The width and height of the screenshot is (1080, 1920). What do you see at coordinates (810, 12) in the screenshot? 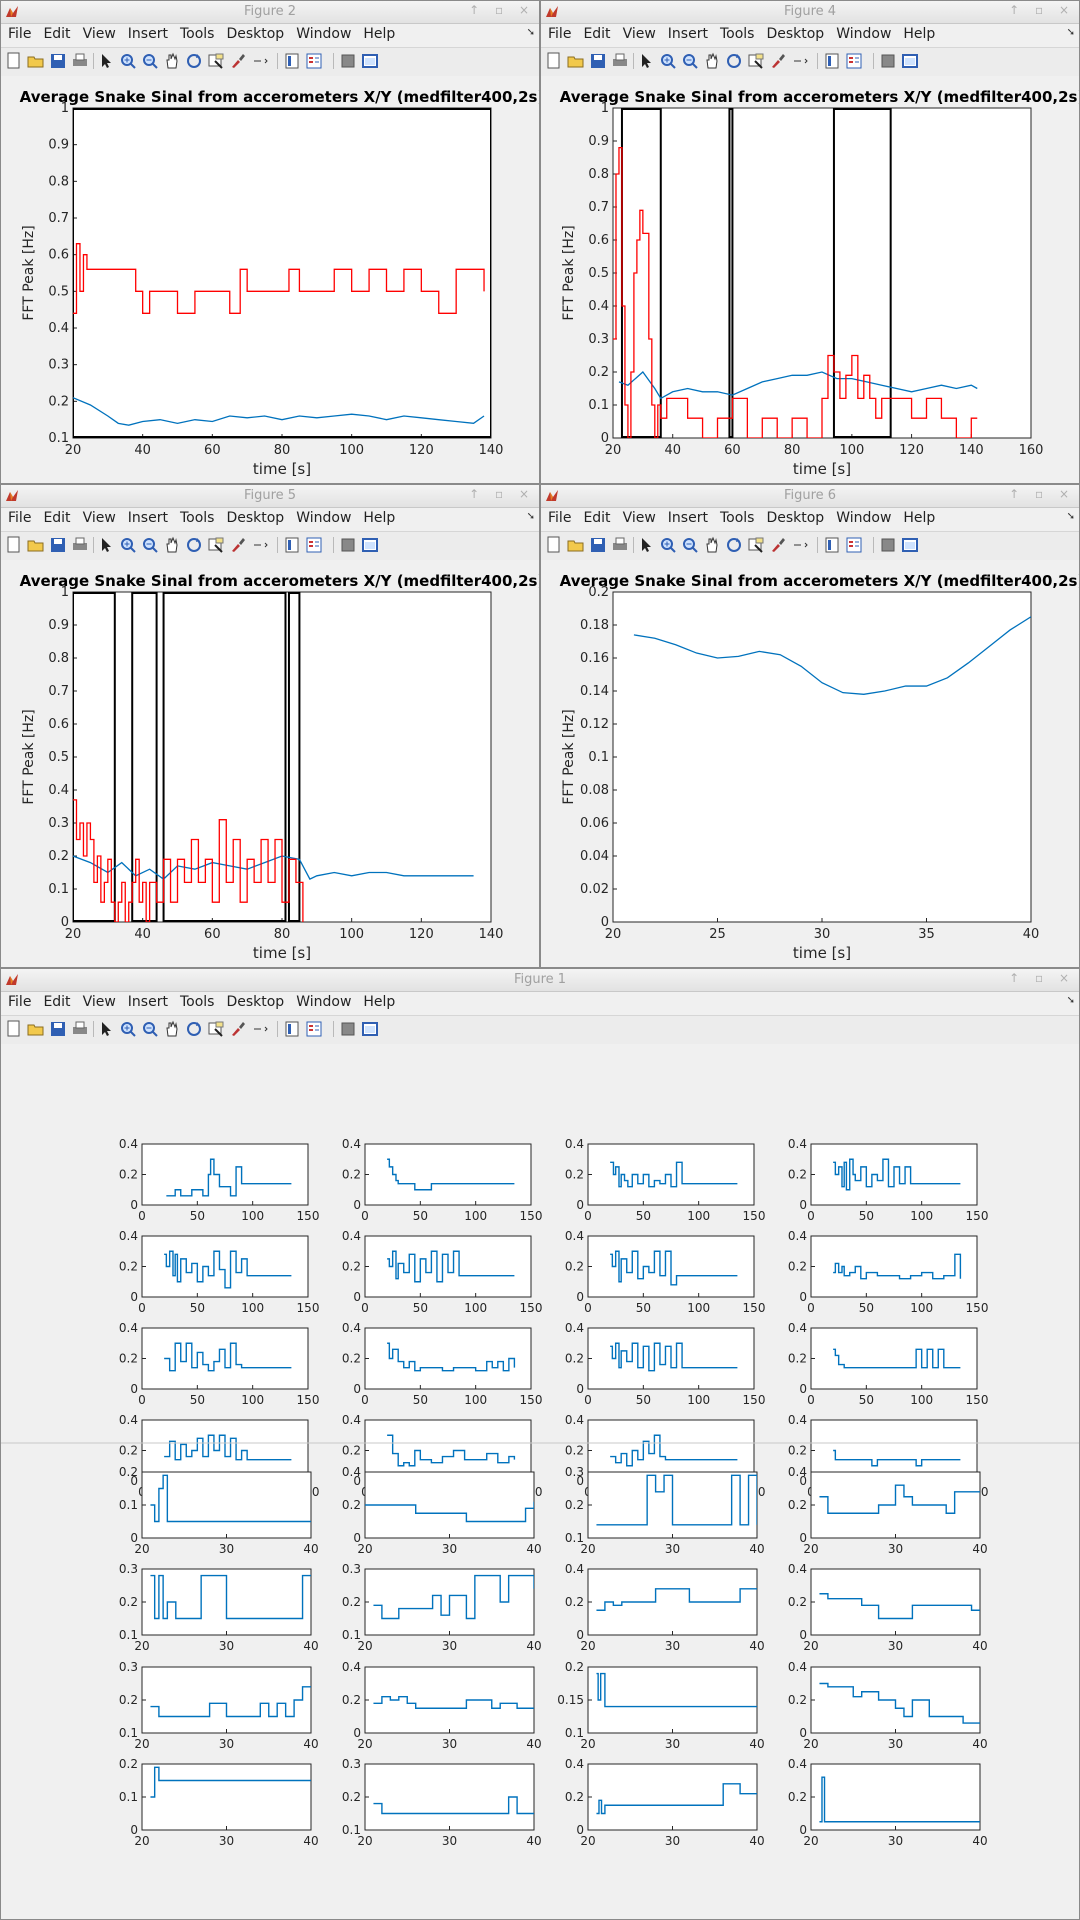
I see `figure-4-titlebar: Figure 4 ↑ ▫ ×` at bounding box center [810, 12].